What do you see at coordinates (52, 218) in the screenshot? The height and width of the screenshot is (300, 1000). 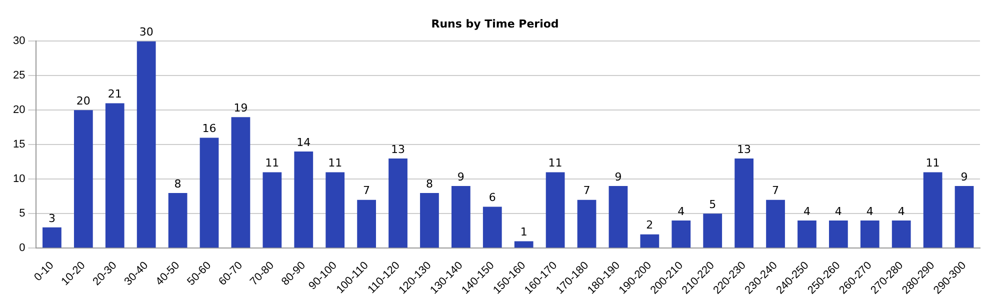 I see `data-label: 3` at bounding box center [52, 218].